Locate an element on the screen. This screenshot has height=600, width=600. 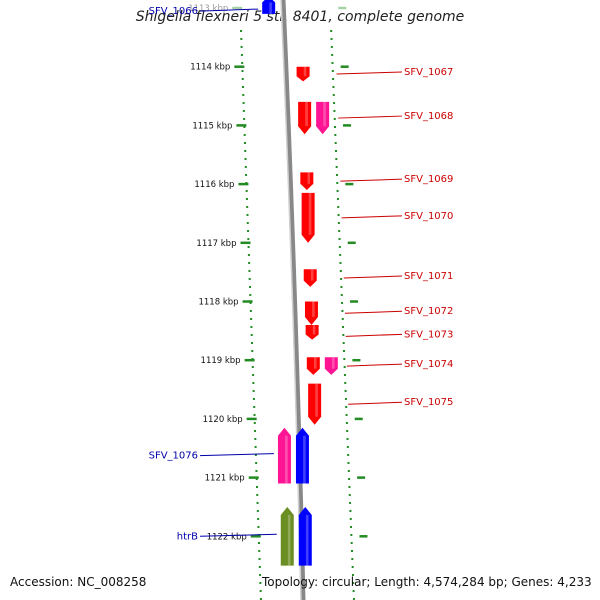
gene-SFV_1075-shape is located at coordinates (315, 404).